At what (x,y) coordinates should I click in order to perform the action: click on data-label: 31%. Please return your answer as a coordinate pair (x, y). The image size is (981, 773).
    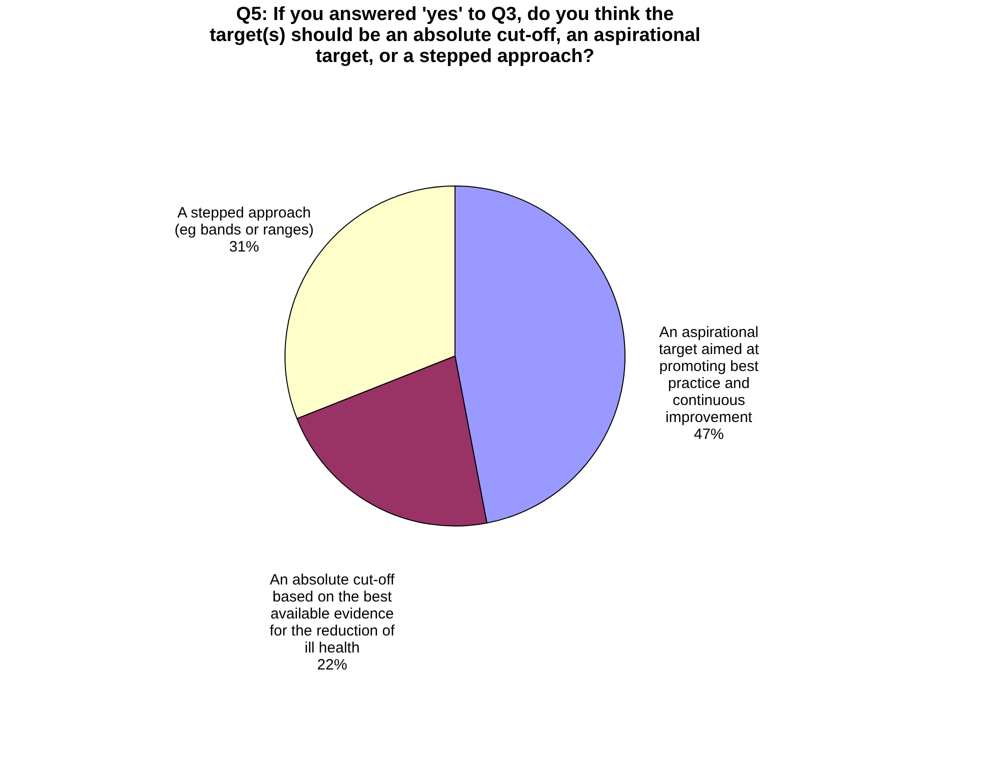
    Looking at the image, I should click on (244, 247).